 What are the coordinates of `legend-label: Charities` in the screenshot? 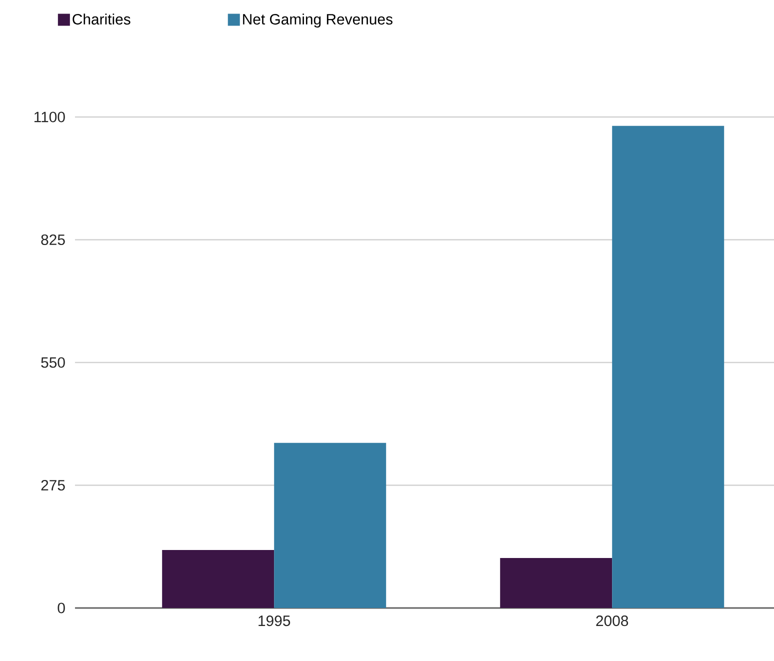 It's located at (101, 19).